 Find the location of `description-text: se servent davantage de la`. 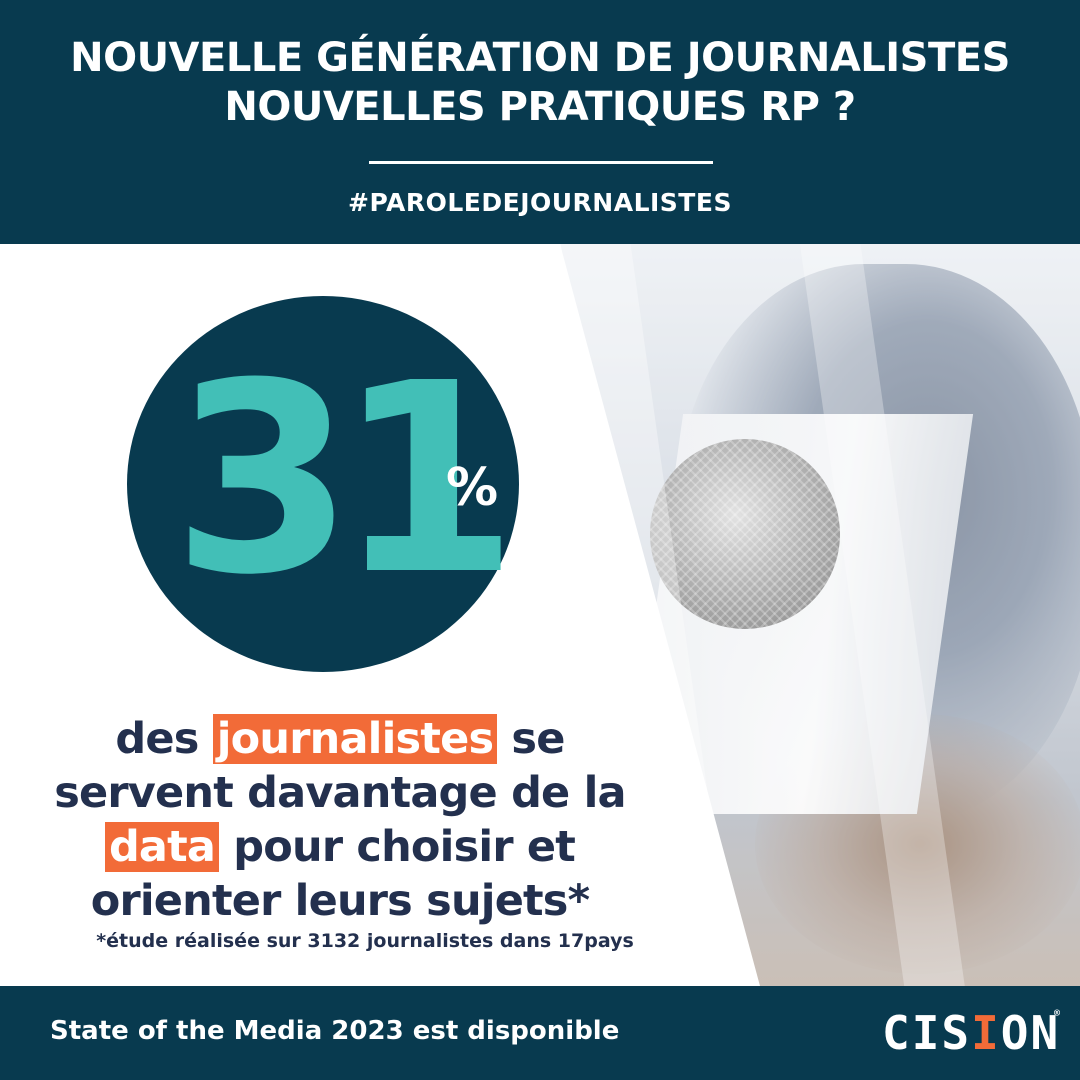

description-text: se servent davantage de la is located at coordinates (340, 766).